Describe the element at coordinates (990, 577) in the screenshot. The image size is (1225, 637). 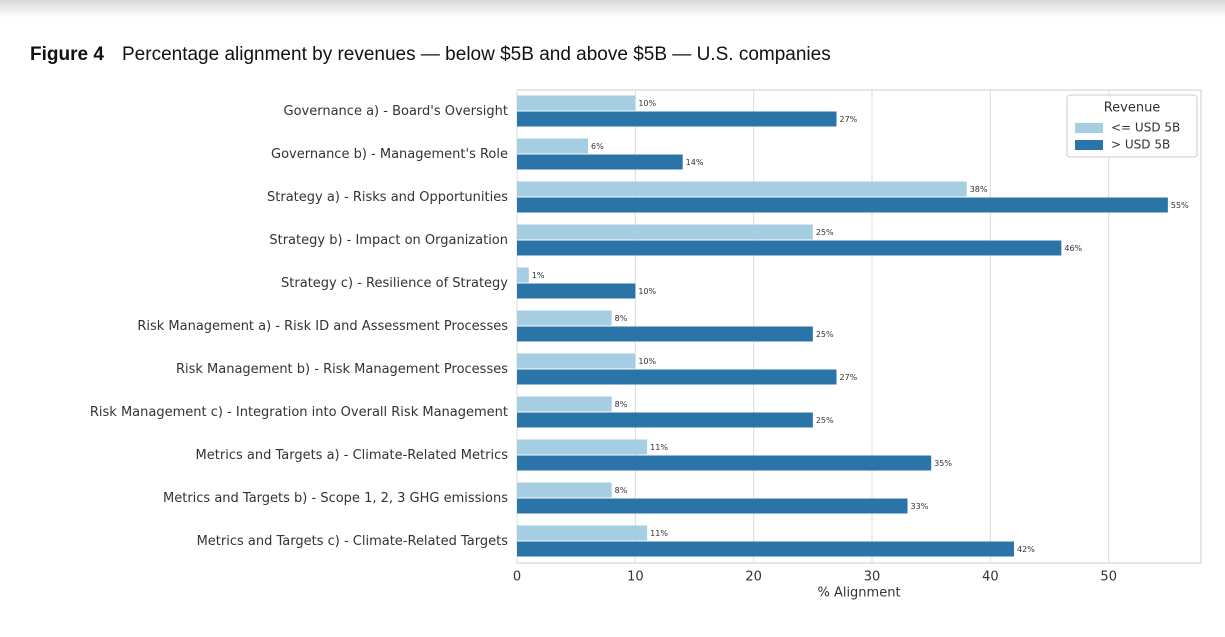
I see `x-tick-label: 40` at that location.